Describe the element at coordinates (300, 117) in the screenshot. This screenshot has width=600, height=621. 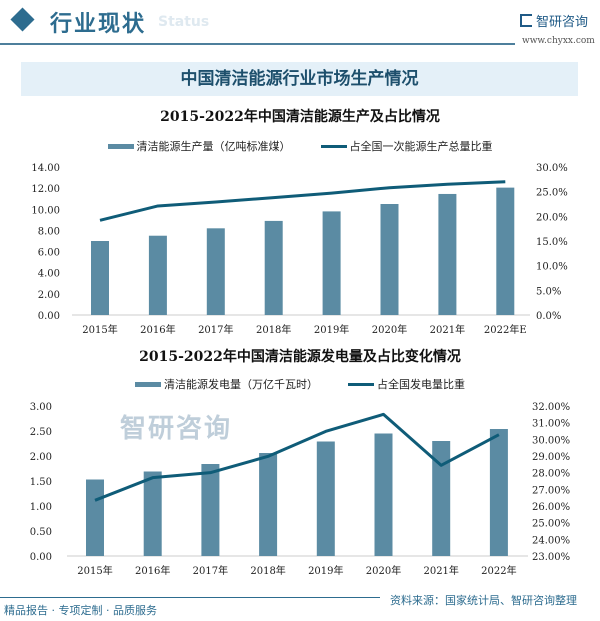
I see `chart1-title: 2015-2022年中国清洁能源生产及占比情况` at that location.